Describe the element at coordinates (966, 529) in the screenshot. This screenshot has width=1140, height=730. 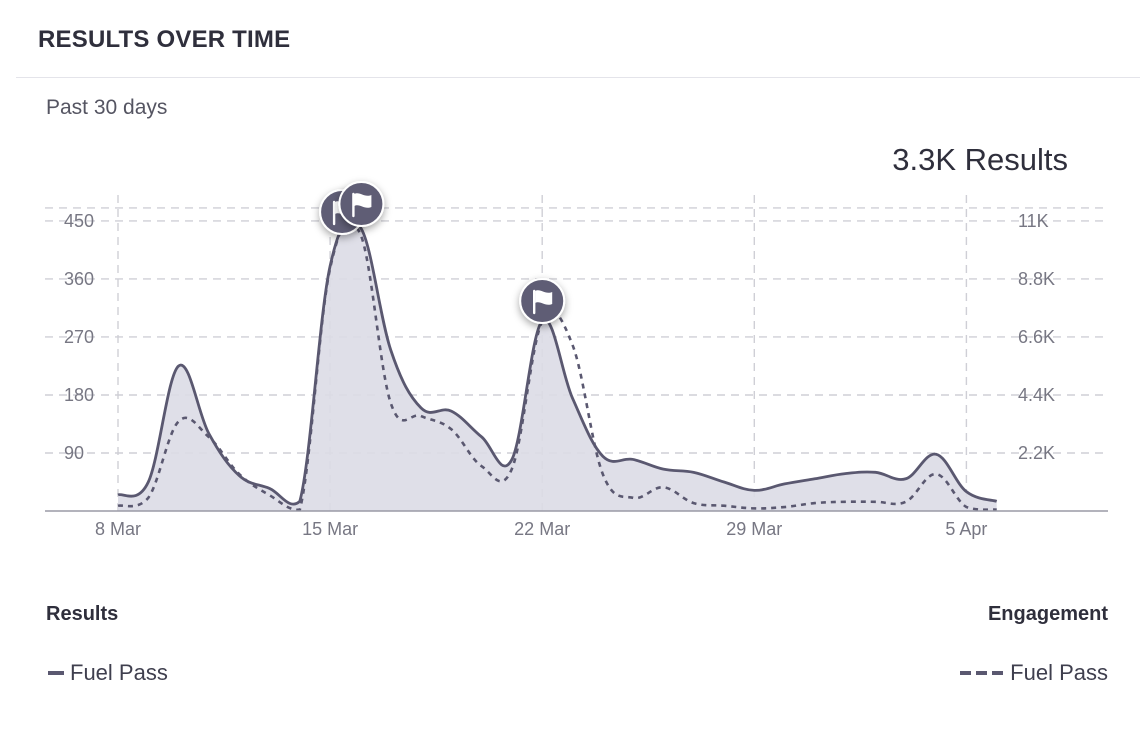
I see `x-tick-label: 5 Apr` at that location.